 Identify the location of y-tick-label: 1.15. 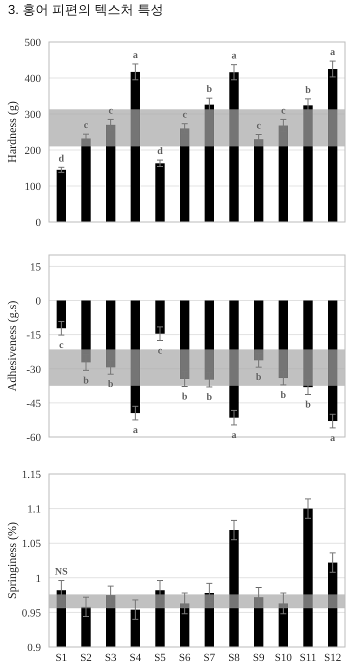
(32, 475).